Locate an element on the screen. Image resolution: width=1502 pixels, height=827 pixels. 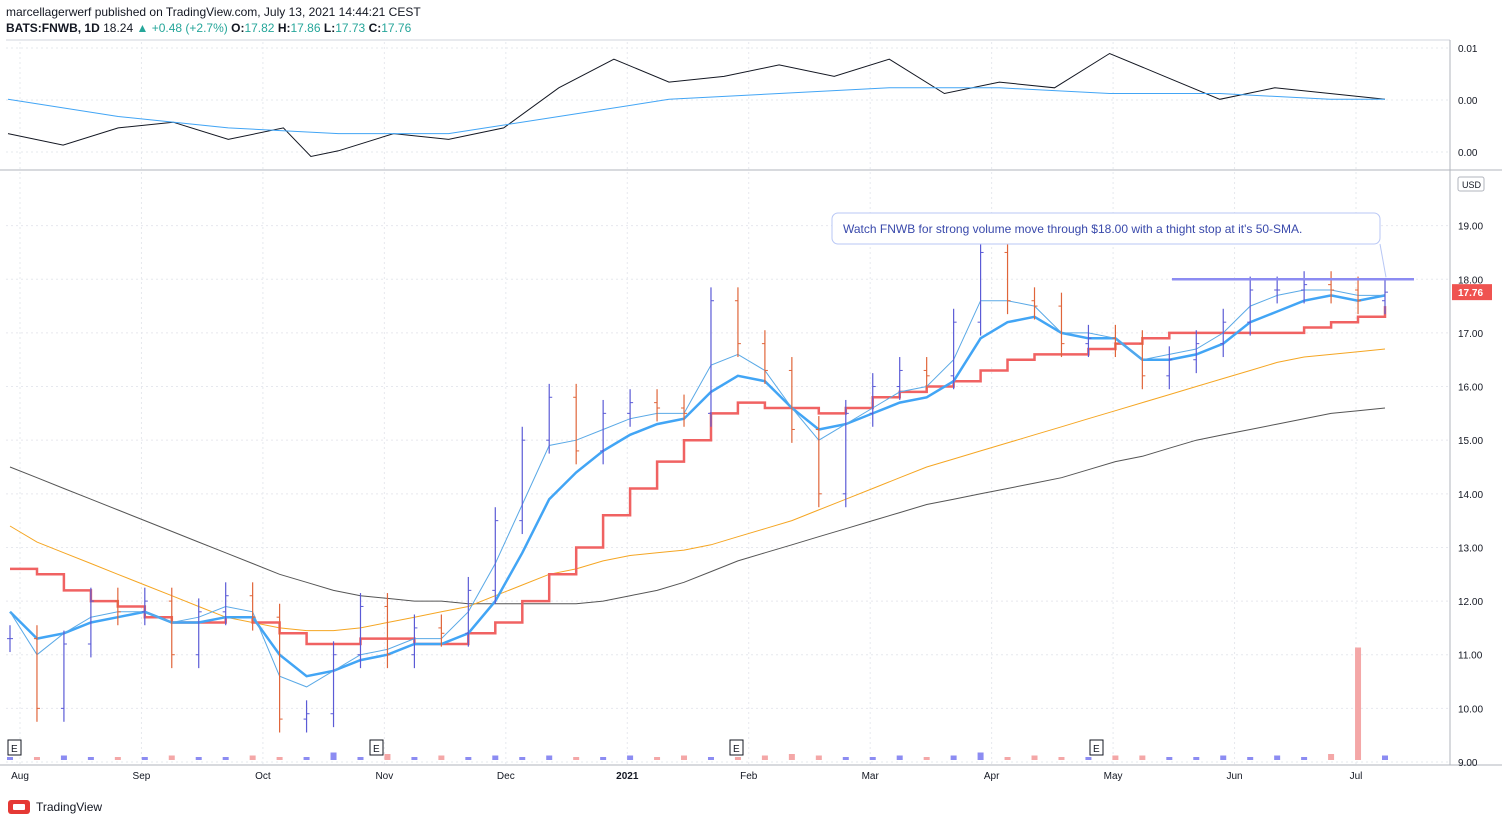
currency-badge is located at coordinates (1471, 184).